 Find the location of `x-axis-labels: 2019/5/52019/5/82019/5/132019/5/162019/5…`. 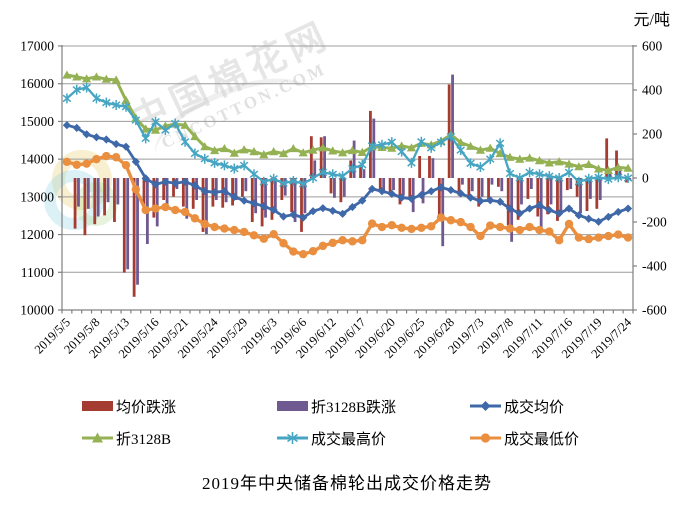

x-axis-labels: 2019/5/52019/5/82019/5/132019/5/162019/5… is located at coordinates (333, 338).